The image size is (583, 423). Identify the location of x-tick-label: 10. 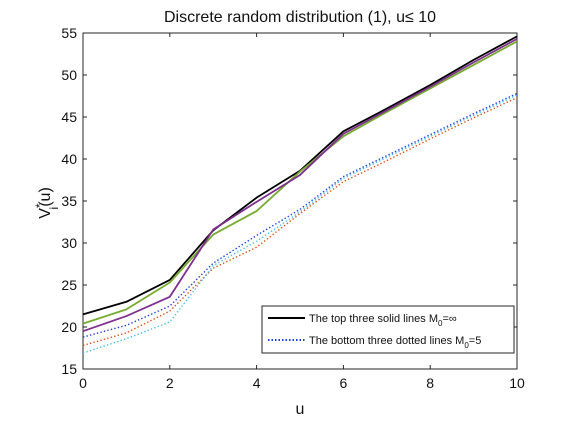
(517, 383).